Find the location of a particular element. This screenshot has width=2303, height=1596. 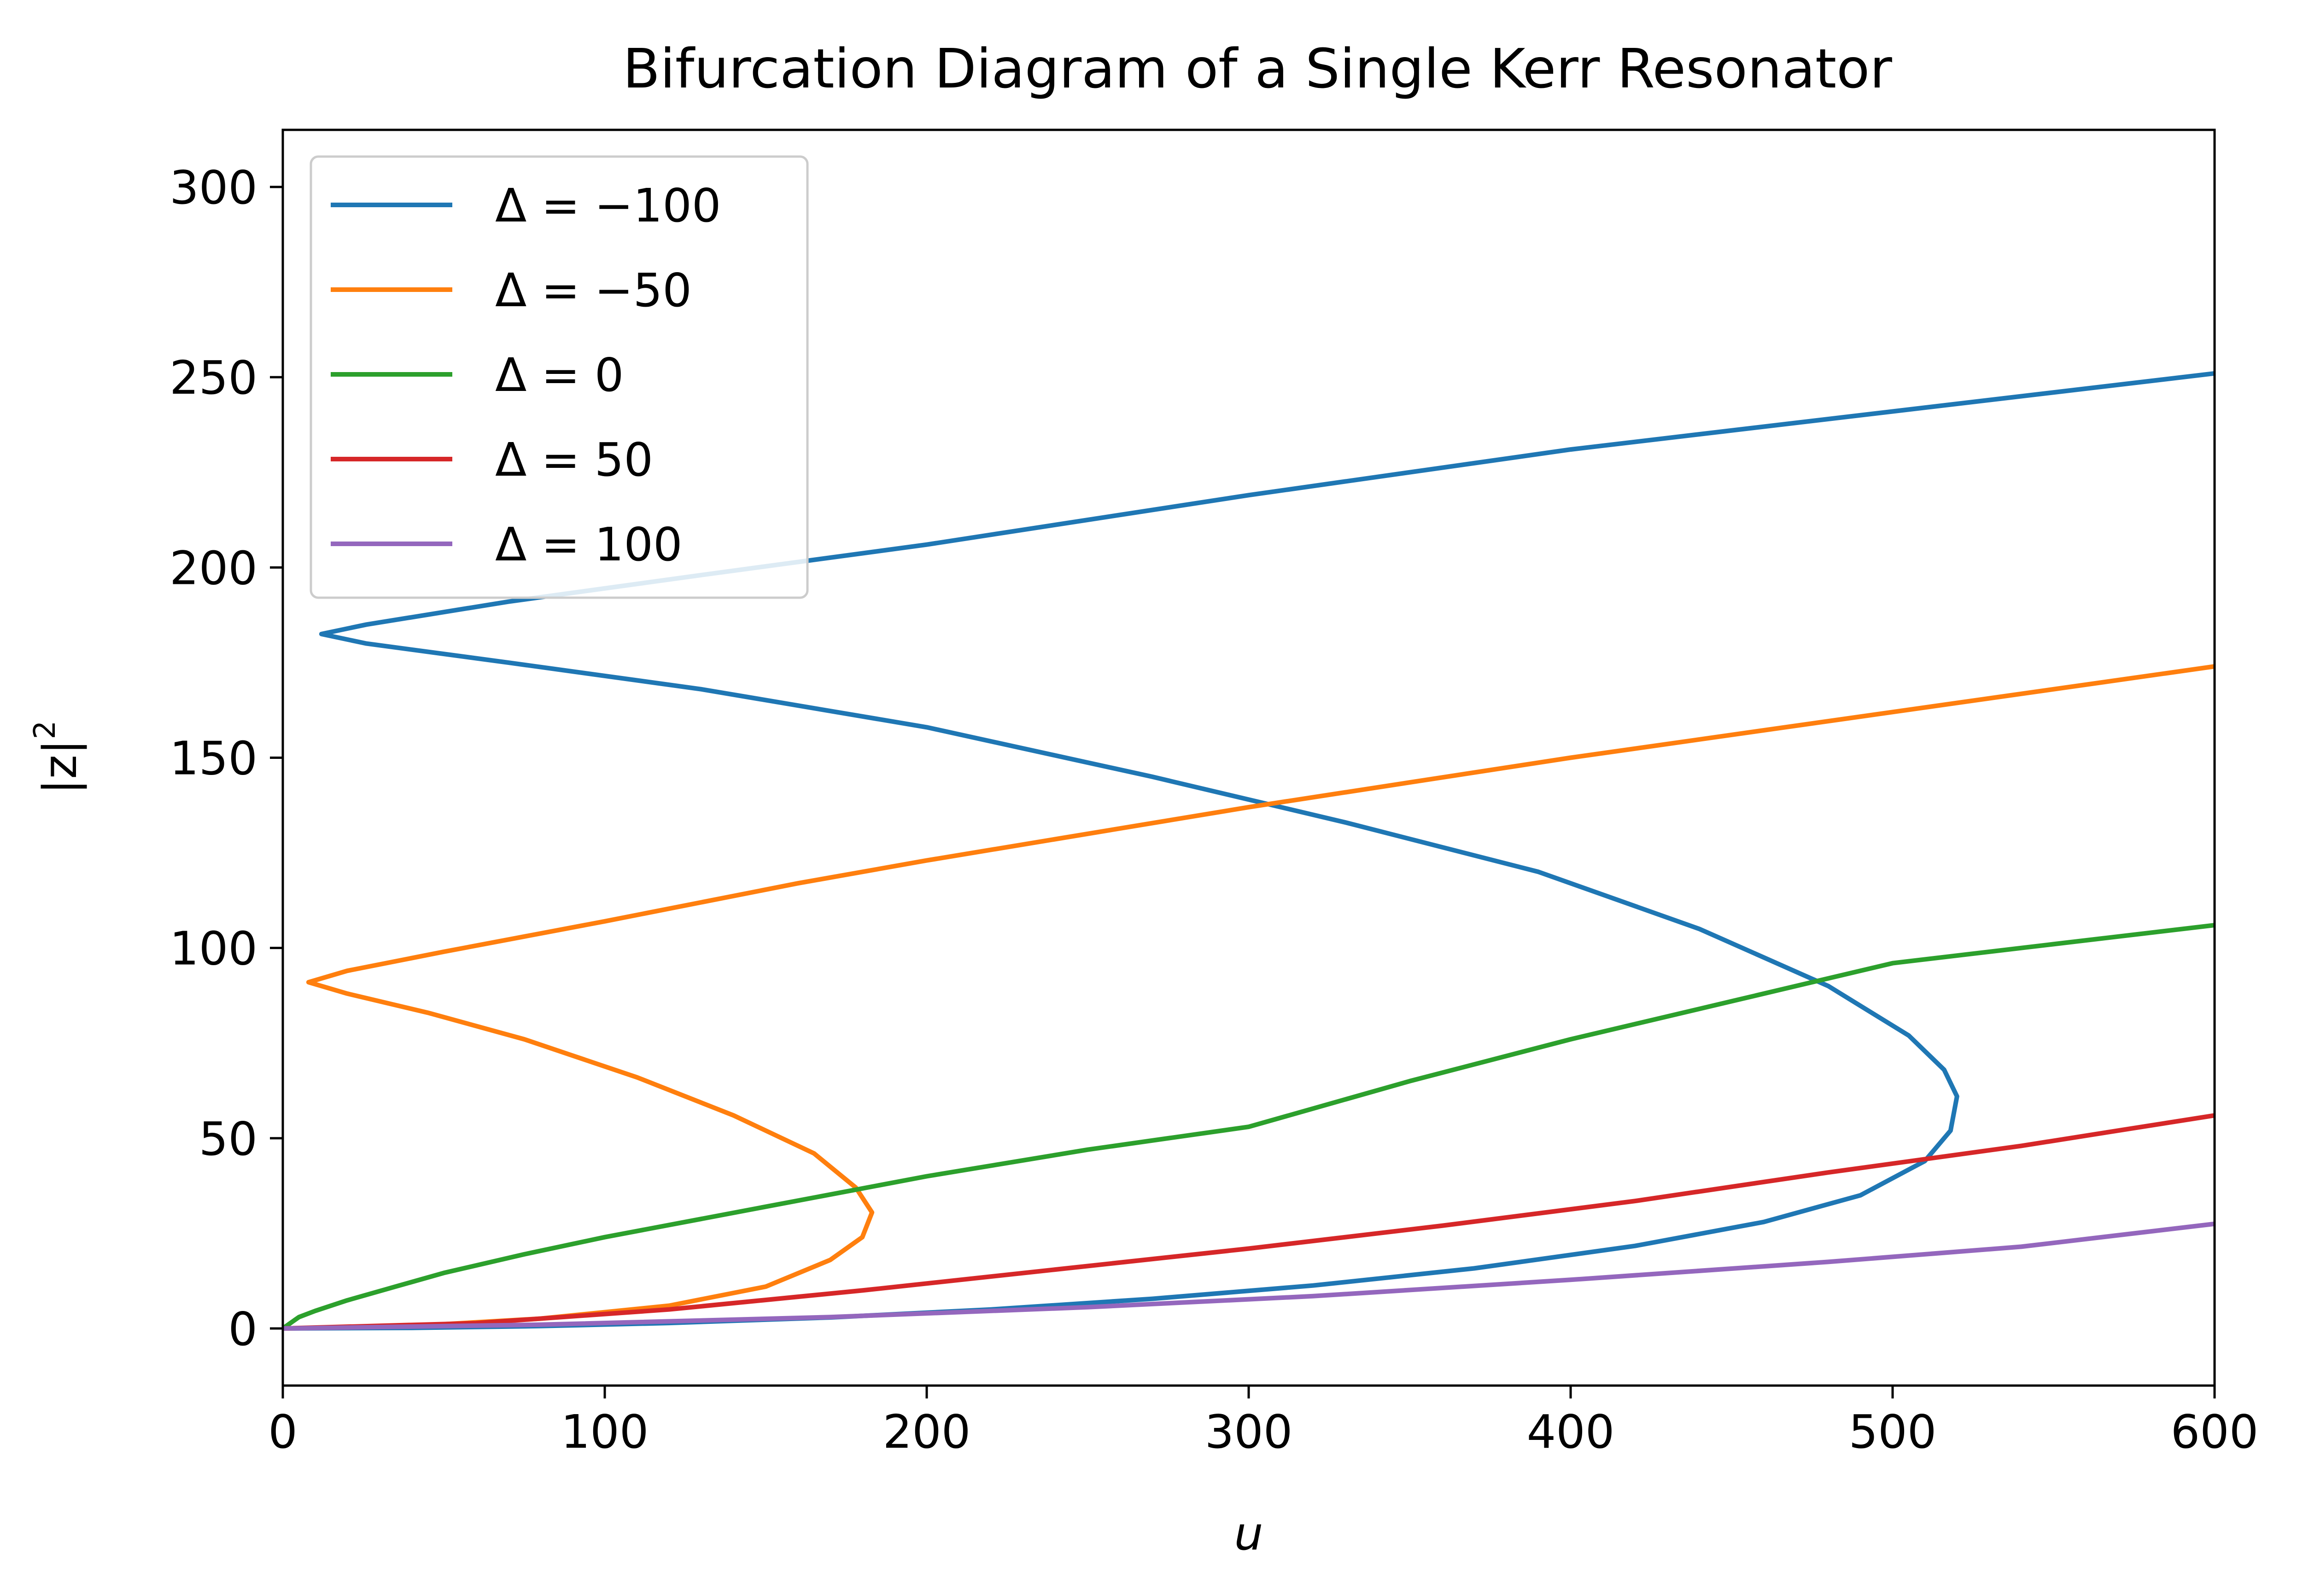

y-tick-label: 150 is located at coordinates (214, 759).